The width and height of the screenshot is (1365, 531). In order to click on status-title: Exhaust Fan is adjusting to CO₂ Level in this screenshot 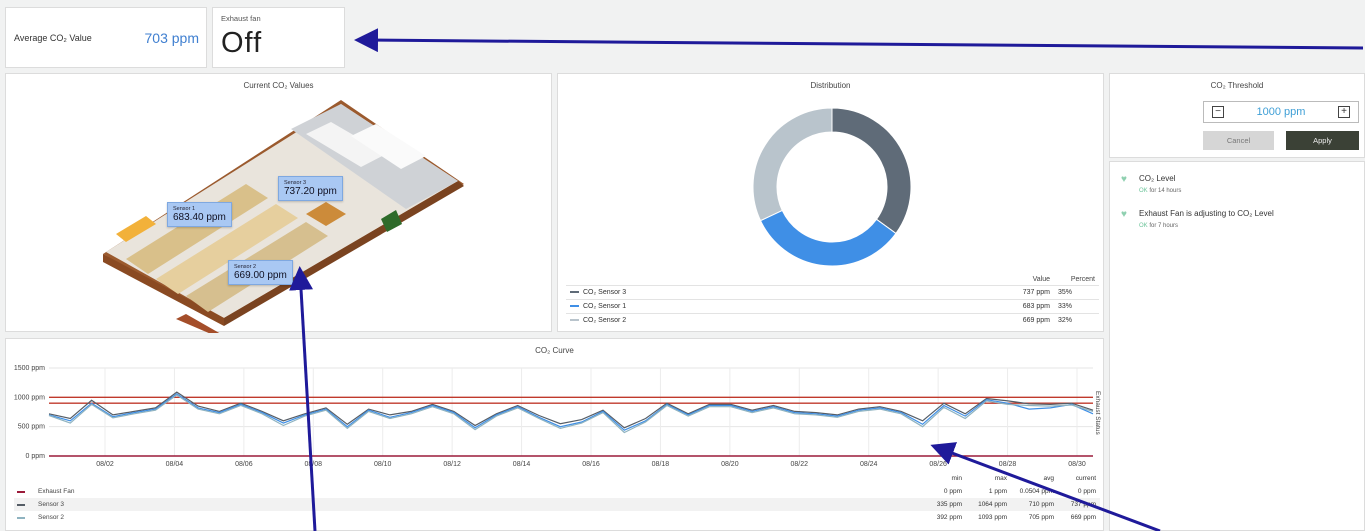, I will do `click(1206, 213)`.